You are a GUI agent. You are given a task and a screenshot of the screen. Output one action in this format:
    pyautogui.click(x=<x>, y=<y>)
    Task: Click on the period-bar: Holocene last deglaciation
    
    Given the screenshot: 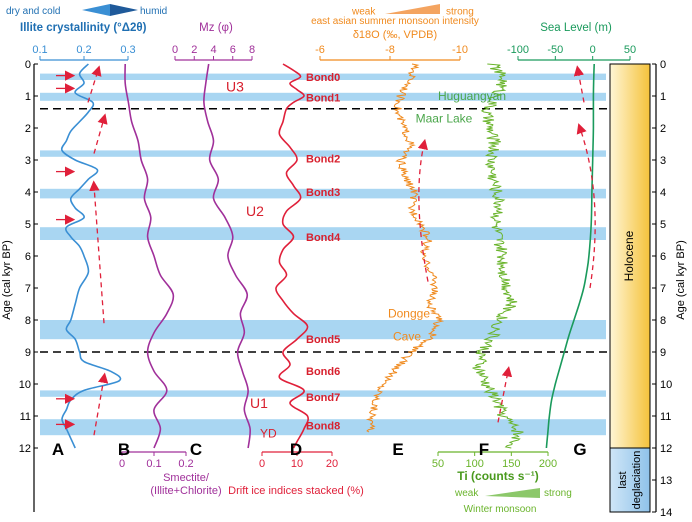 What is the action you would take?
    pyautogui.click(x=630, y=288)
    